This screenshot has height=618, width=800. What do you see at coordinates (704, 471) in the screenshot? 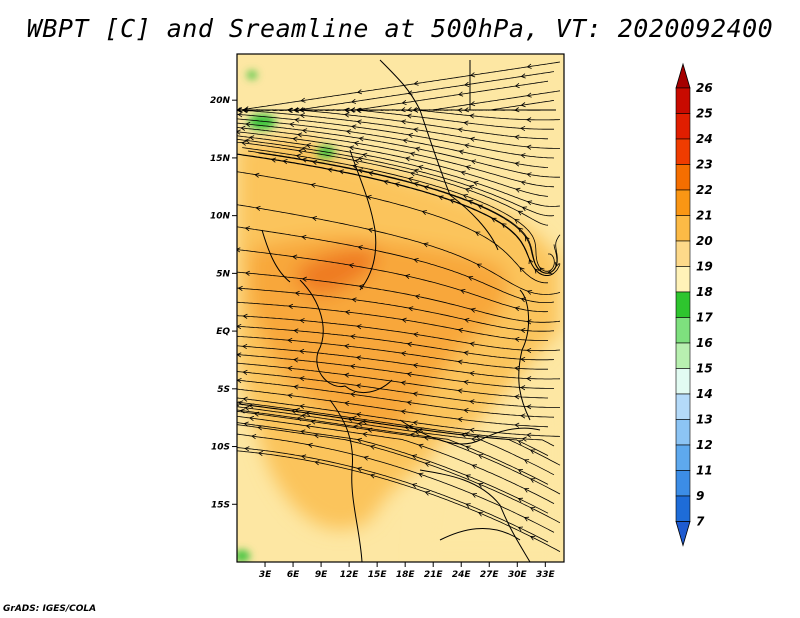
I see `colorbar-label: 11` at bounding box center [704, 471].